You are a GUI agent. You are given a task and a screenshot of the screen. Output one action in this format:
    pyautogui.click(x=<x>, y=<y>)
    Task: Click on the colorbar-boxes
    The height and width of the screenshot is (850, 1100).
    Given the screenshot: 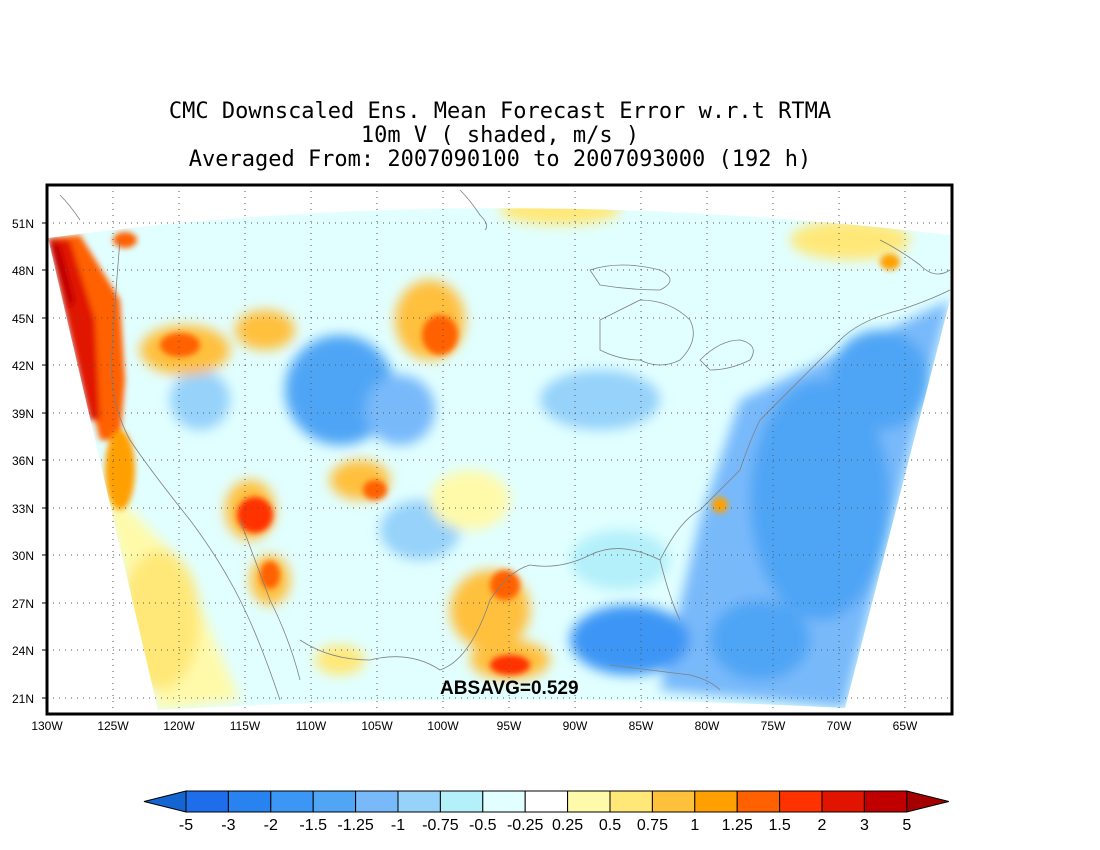 What is the action you would take?
    pyautogui.click(x=546, y=801)
    